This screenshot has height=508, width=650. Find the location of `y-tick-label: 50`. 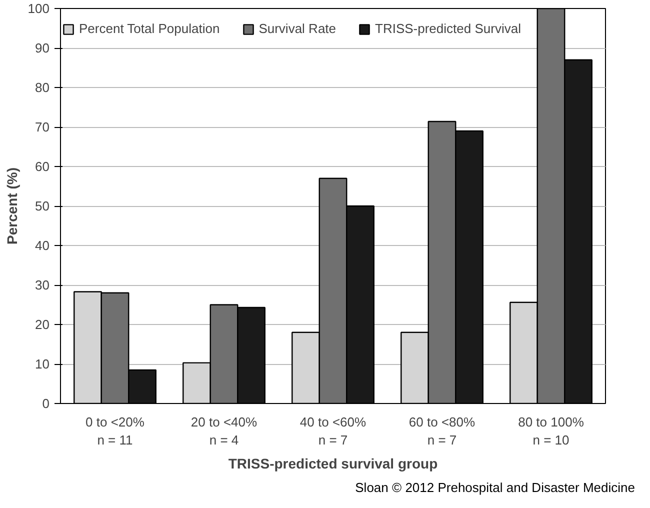

y-tick-label: 50 is located at coordinates (42, 206).